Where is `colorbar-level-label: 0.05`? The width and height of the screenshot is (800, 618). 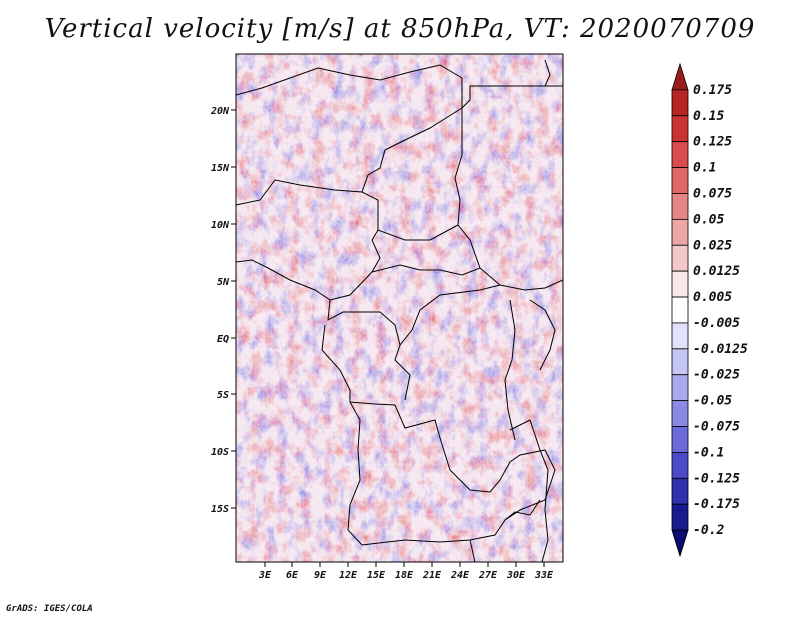 colorbar-level-label: 0.05 is located at coordinates (708, 219).